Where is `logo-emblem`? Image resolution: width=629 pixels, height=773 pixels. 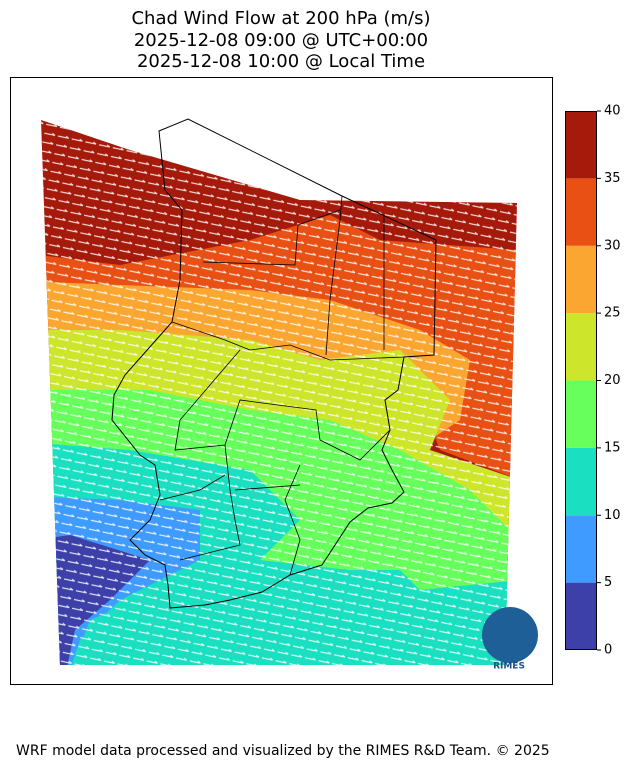 logo-emblem is located at coordinates (510, 635).